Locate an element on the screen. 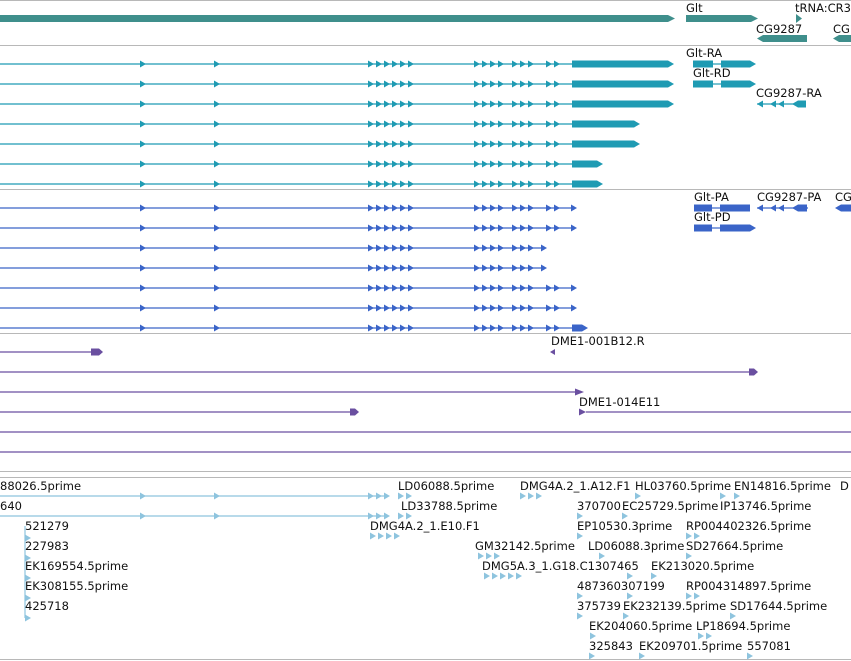  label-est: RP004314897.5prime is located at coordinates (748, 586).